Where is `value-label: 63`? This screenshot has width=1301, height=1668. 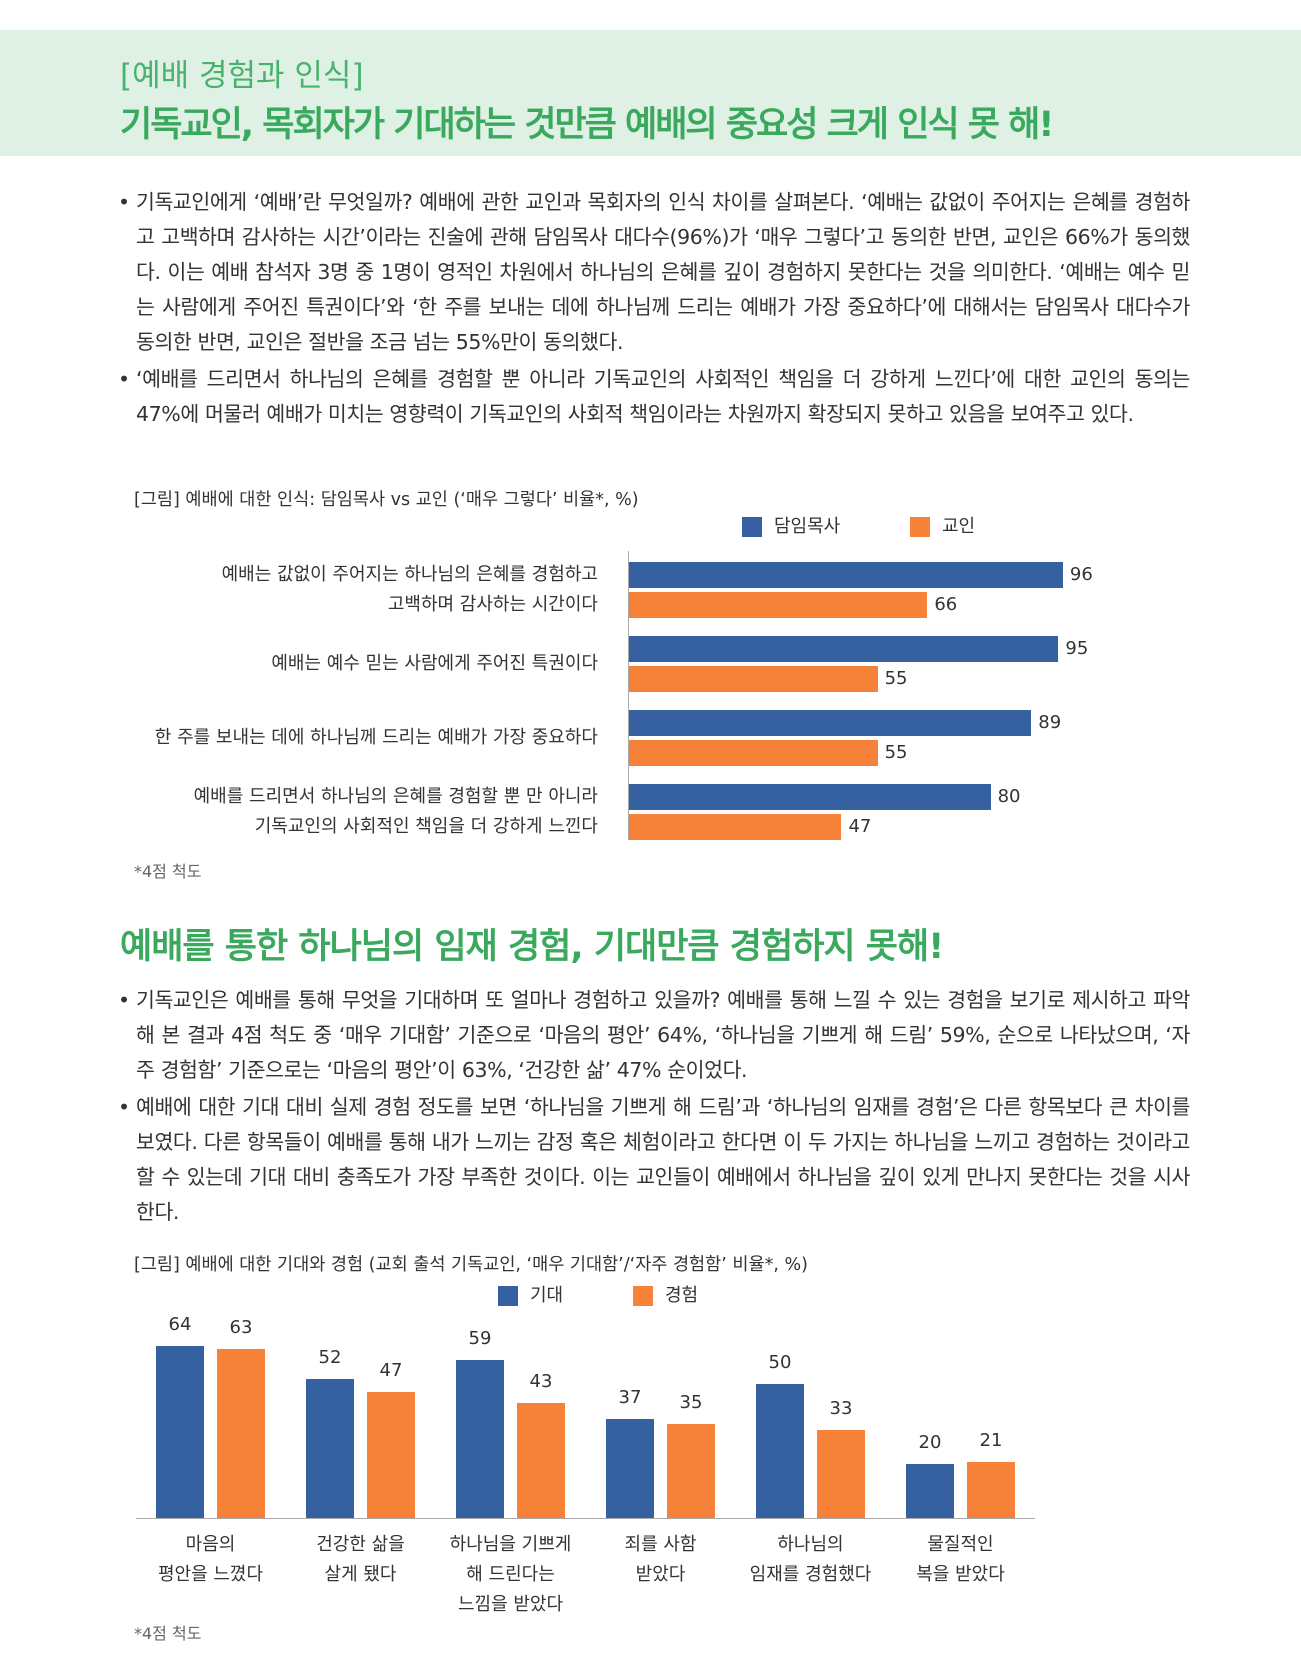 value-label: 63 is located at coordinates (241, 1328).